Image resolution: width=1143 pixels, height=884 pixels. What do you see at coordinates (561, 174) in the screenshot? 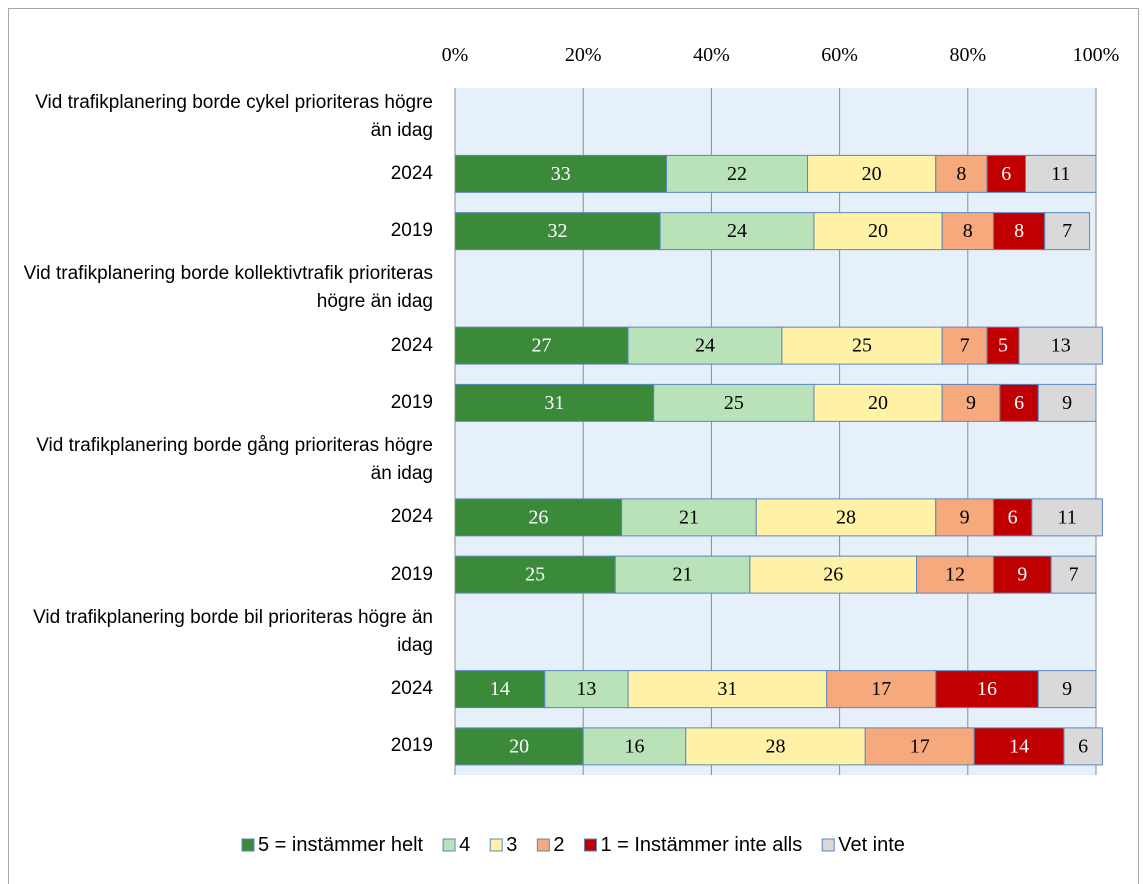
I see `data-label: 33` at bounding box center [561, 174].